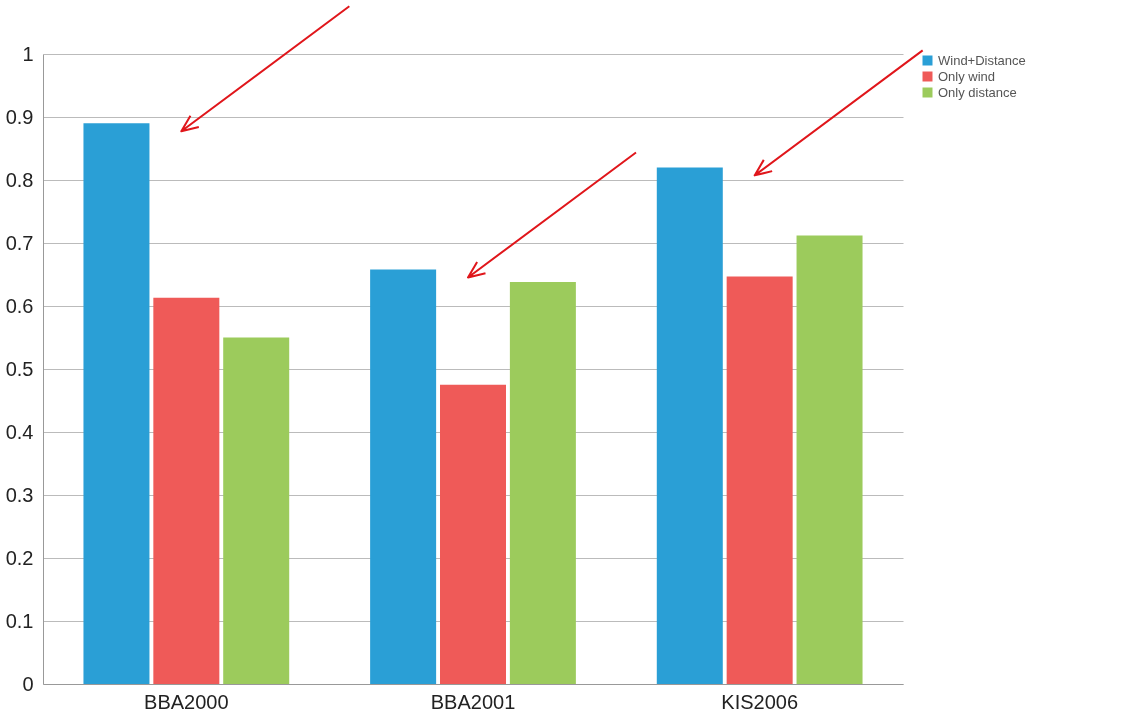 Image resolution: width=1145 pixels, height=720 pixels. I want to click on y-tick-label: 0.1, so click(19, 620).